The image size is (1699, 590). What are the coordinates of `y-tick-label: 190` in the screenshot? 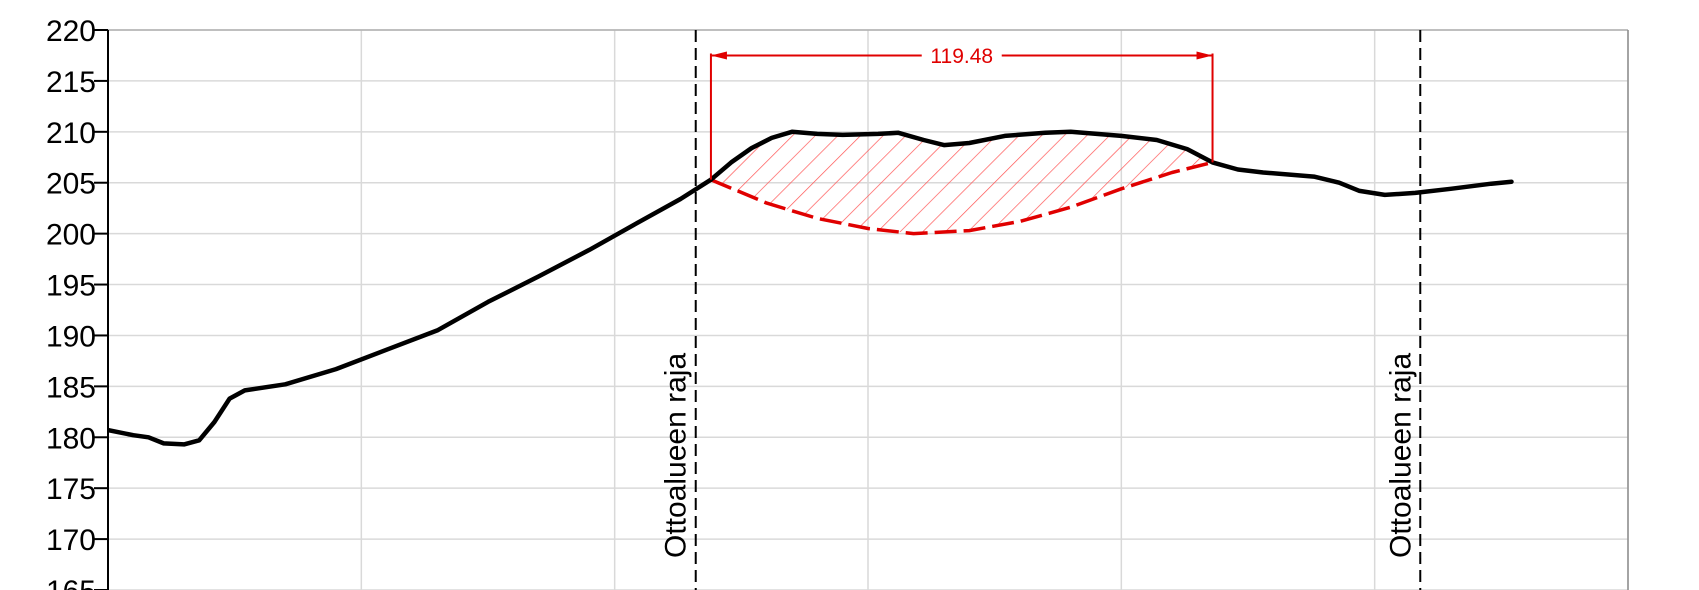 It's located at (71, 336).